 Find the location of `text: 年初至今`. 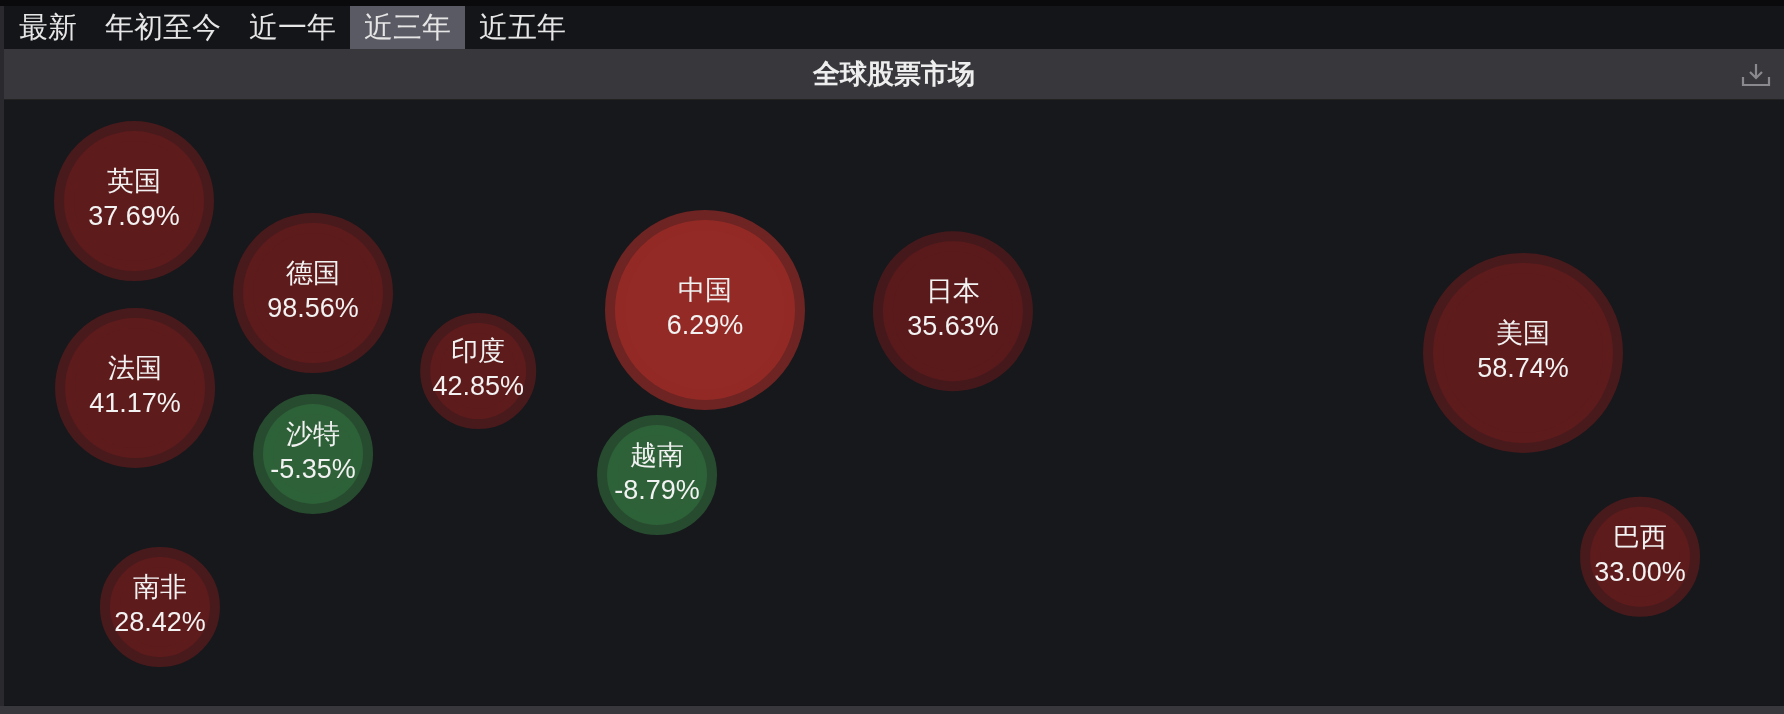

text: 年初至今 is located at coordinates (163, 27).